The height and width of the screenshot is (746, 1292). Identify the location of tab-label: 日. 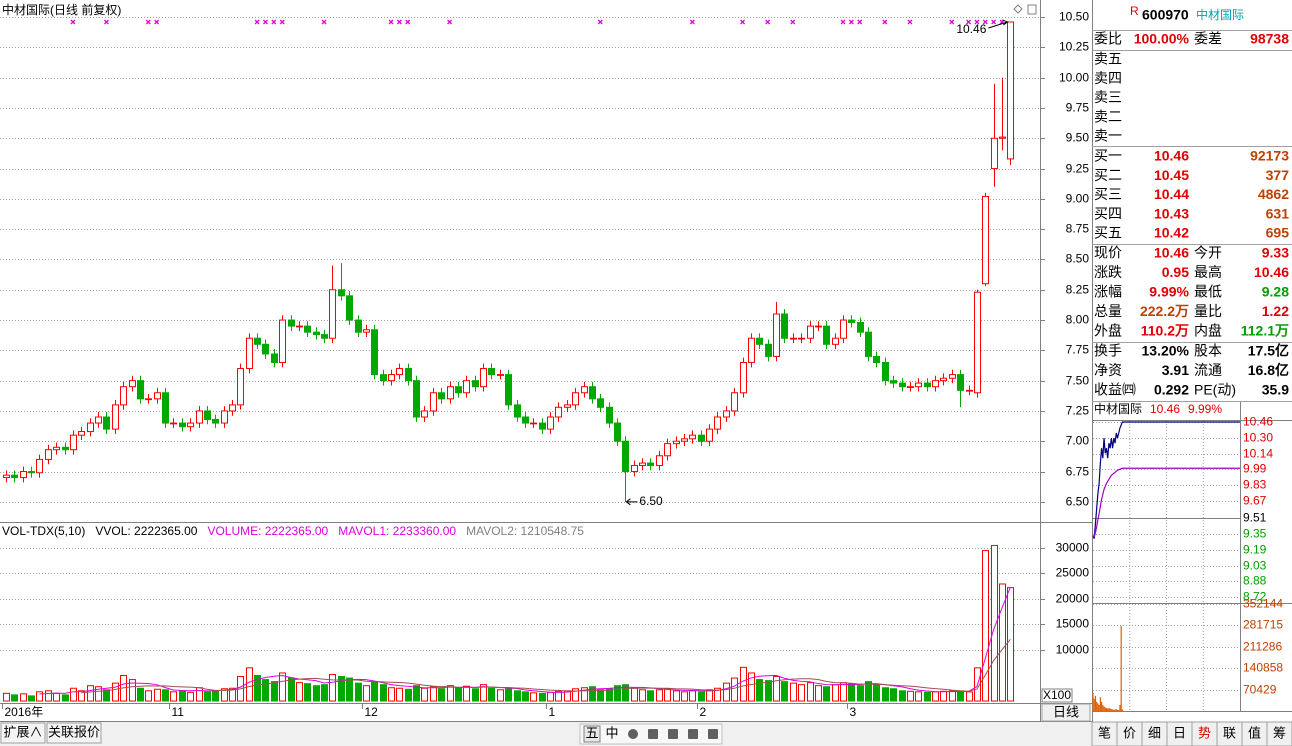
(1179, 732).